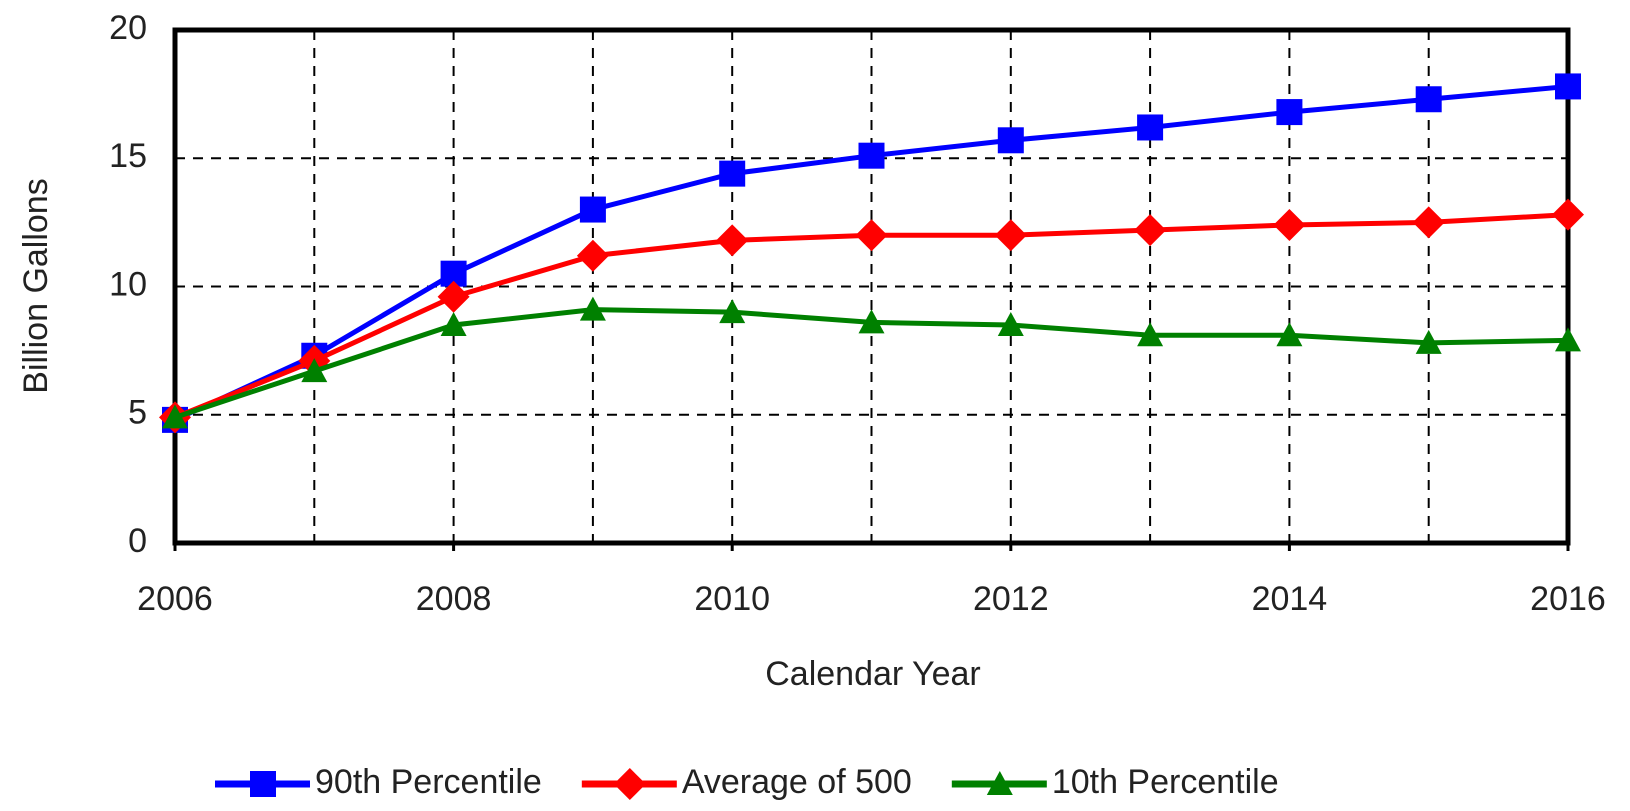 Image resolution: width=1630 pixels, height=811 pixels. What do you see at coordinates (1011, 599) in the screenshot?
I see `x-tick-label: 2012` at bounding box center [1011, 599].